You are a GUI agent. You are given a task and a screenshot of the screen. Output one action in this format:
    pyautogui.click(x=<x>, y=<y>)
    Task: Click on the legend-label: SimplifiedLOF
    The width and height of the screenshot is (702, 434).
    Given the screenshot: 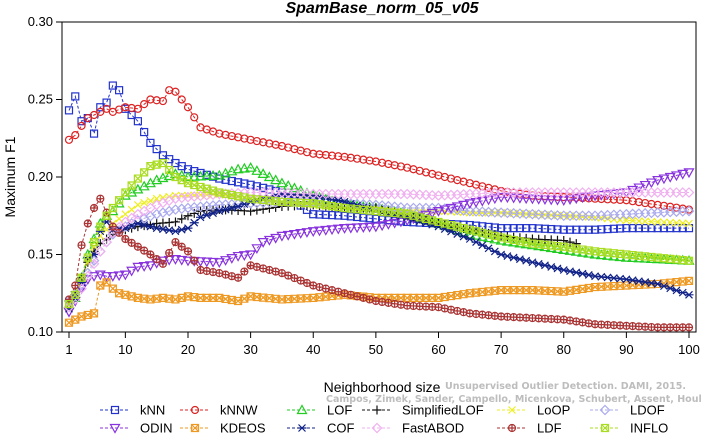 What is the action you would take?
    pyautogui.click(x=443, y=410)
    